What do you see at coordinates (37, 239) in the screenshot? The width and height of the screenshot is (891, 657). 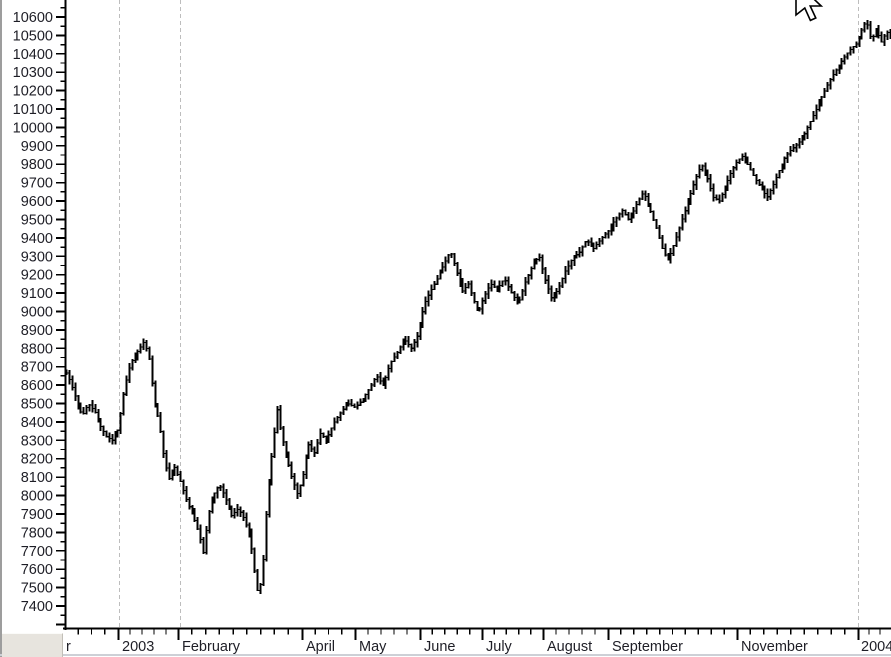 I see `y-axis-label: 9400` at bounding box center [37, 239].